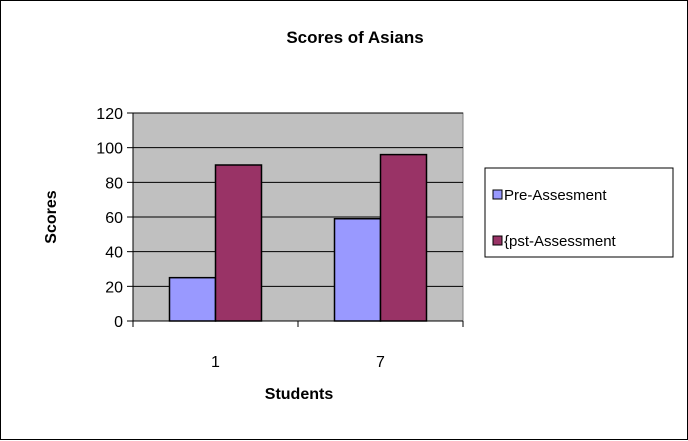  I want to click on x-axis-title: Students, so click(299, 394).